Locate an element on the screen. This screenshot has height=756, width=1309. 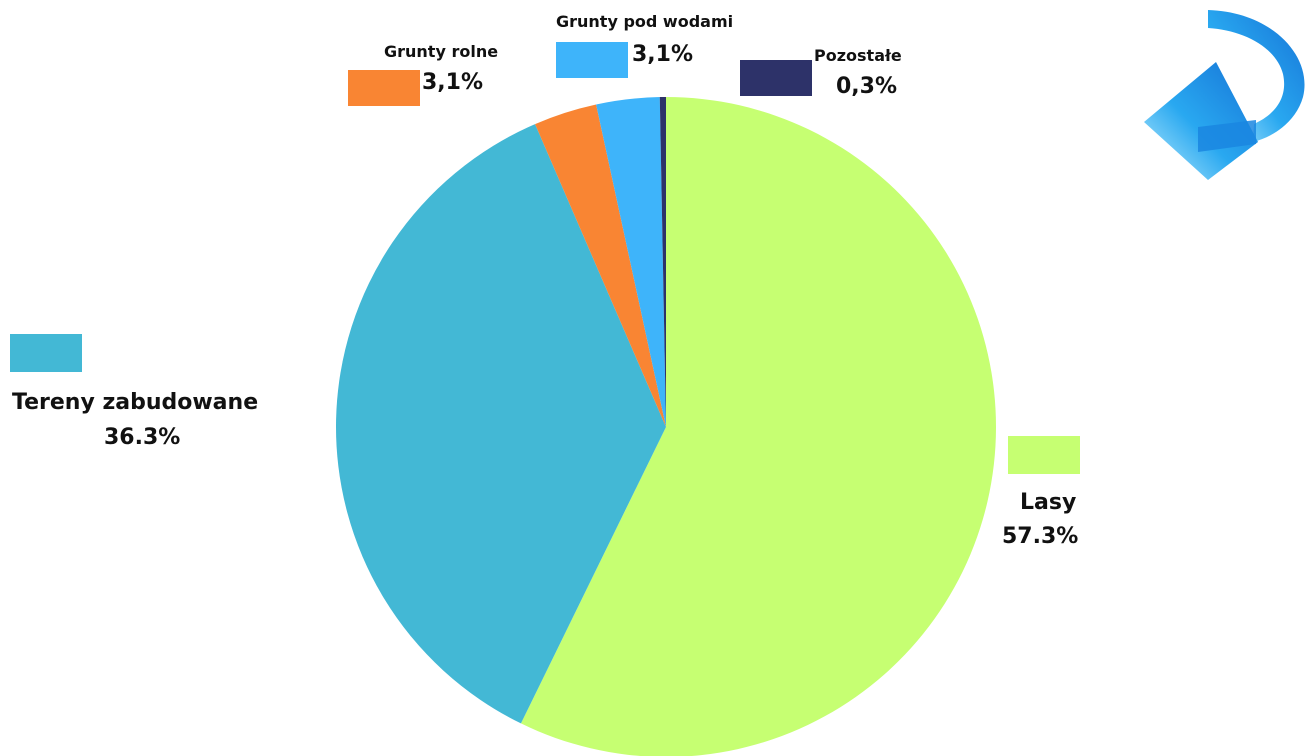
pie-slice-pozostałe is located at coordinates (662, 262).